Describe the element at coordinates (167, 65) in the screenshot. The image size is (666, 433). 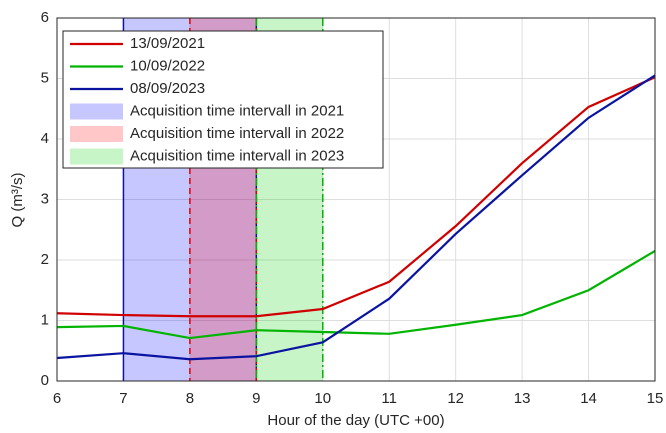
I see `legend-label: 10/09/2022` at that location.